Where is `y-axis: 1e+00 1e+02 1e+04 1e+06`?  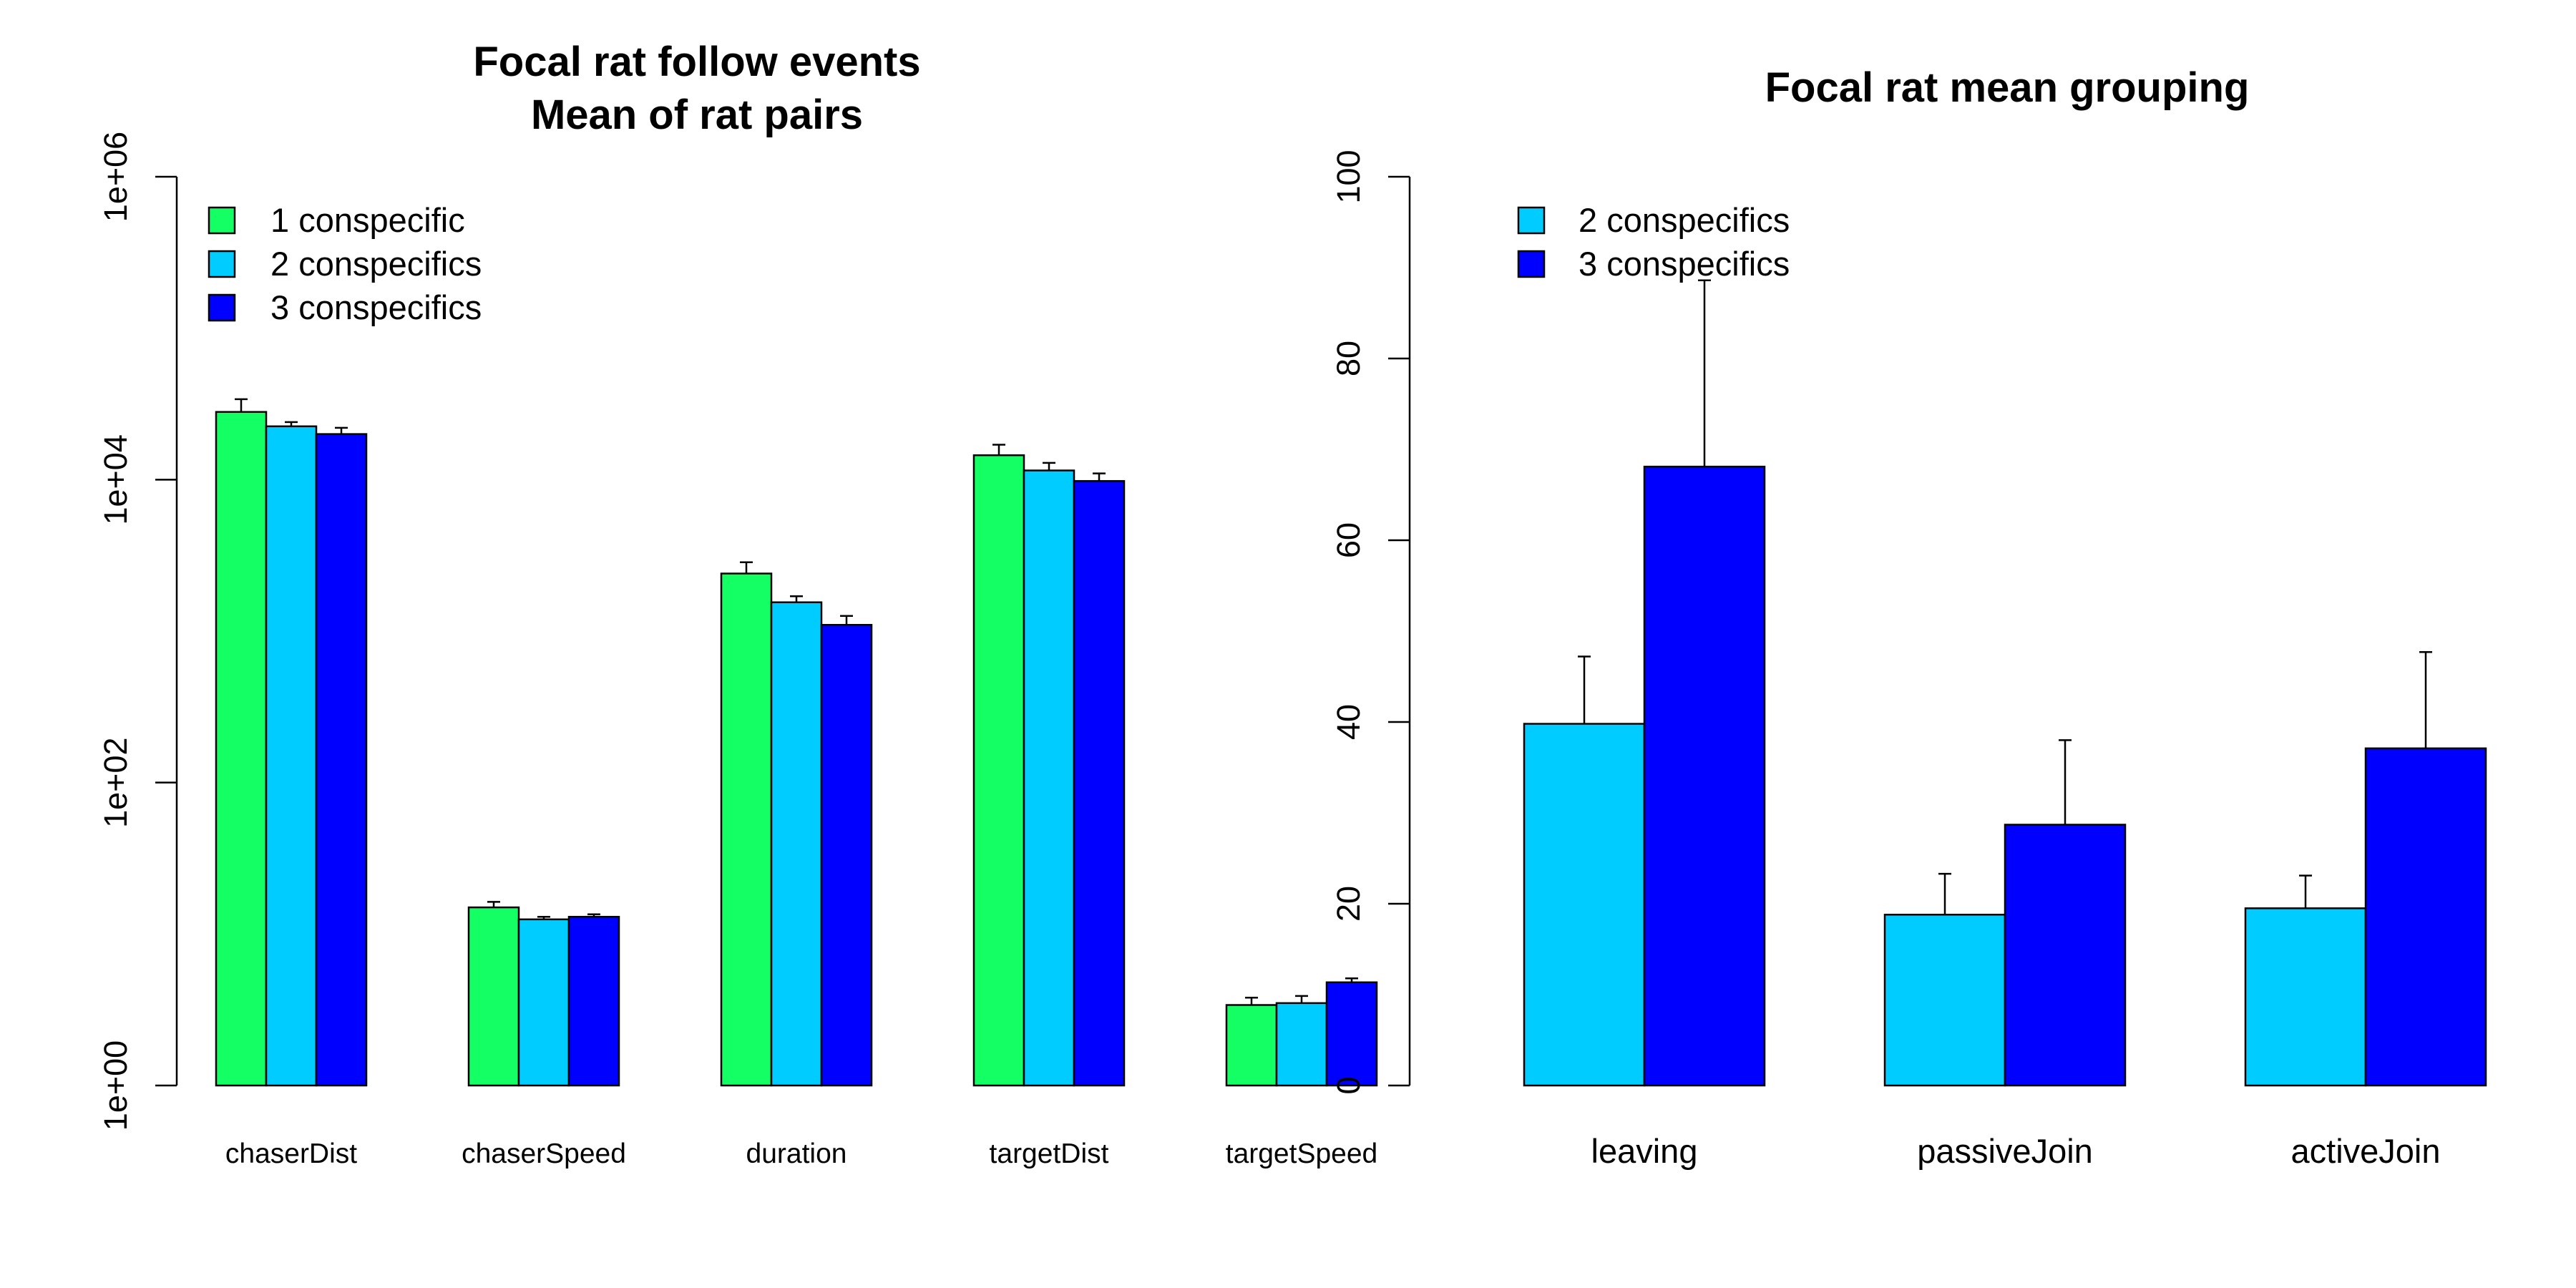 y-axis: 1e+00 1e+02 1e+04 1e+06 is located at coordinates (137, 631).